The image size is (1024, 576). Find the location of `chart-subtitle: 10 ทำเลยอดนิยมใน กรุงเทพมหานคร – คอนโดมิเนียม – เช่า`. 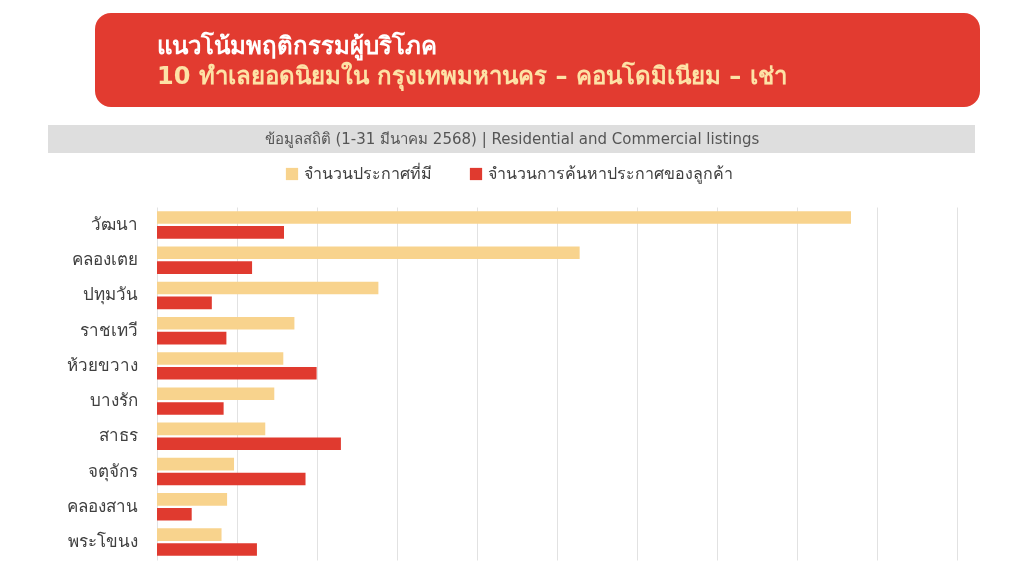

chart-subtitle: 10 ทำเลยอดนิยมใน กรุงเทพมหานคร – คอนโดมิเนียม – เช่า is located at coordinates (472, 76).